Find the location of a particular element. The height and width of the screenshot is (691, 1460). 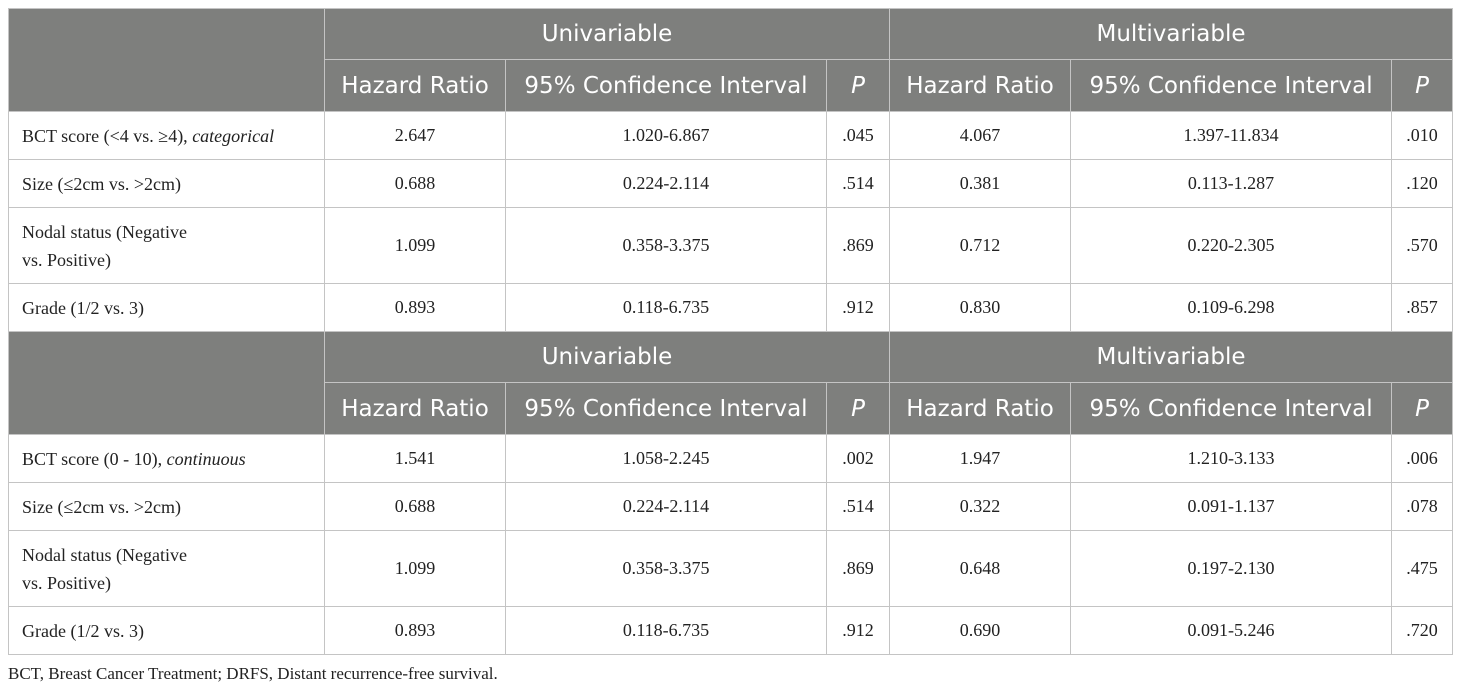

multi-hazard-ratio-cell: 0.381 is located at coordinates (980, 183).